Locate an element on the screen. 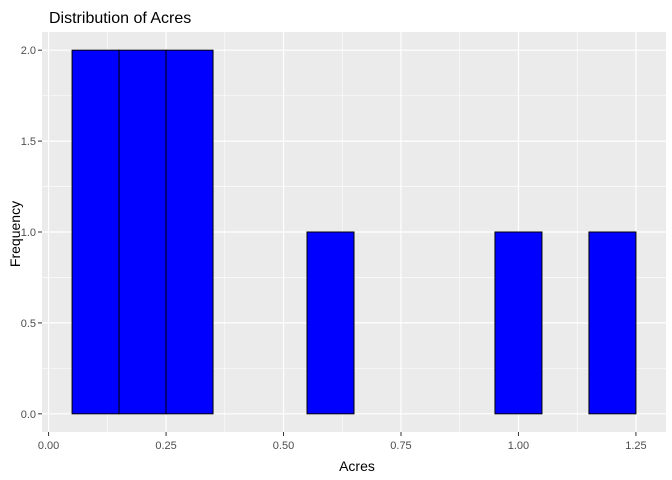  x-tick-label: 0.25 is located at coordinates (165, 446).